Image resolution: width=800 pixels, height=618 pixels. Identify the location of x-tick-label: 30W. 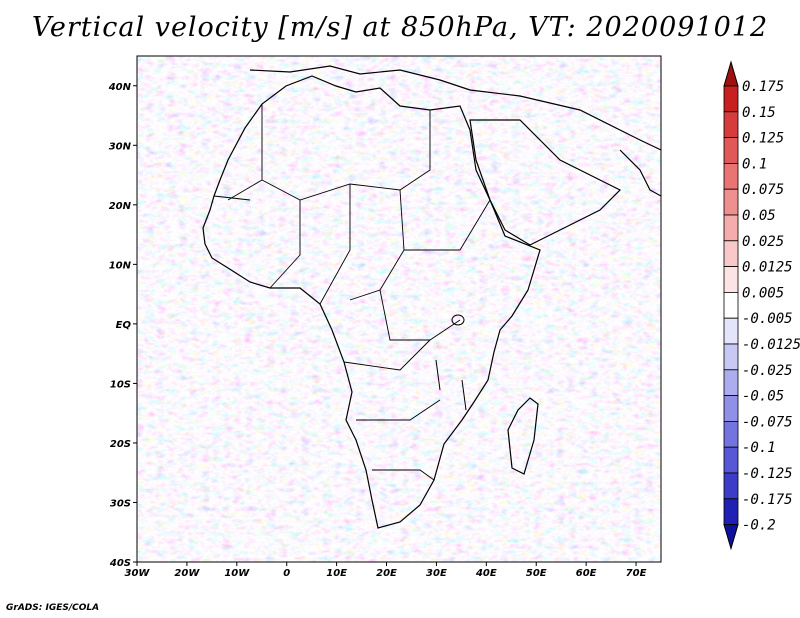
(138, 573).